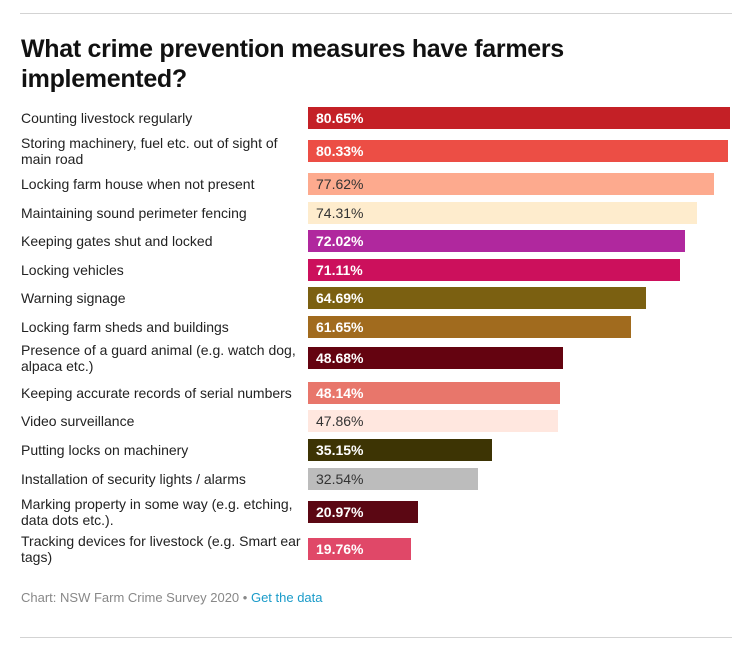  What do you see at coordinates (340, 512) in the screenshot?
I see `value-label: 20.97%` at bounding box center [340, 512].